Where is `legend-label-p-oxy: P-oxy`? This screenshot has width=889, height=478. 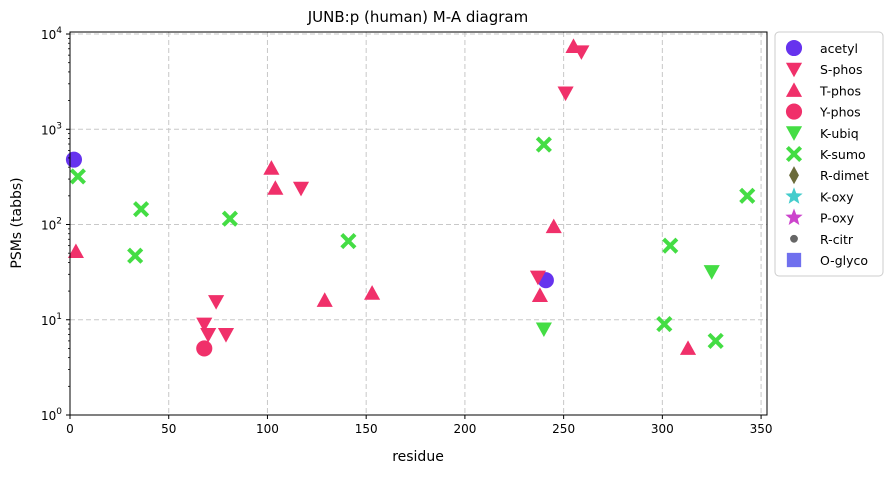 legend-label-p-oxy: P-oxy is located at coordinates (837, 218).